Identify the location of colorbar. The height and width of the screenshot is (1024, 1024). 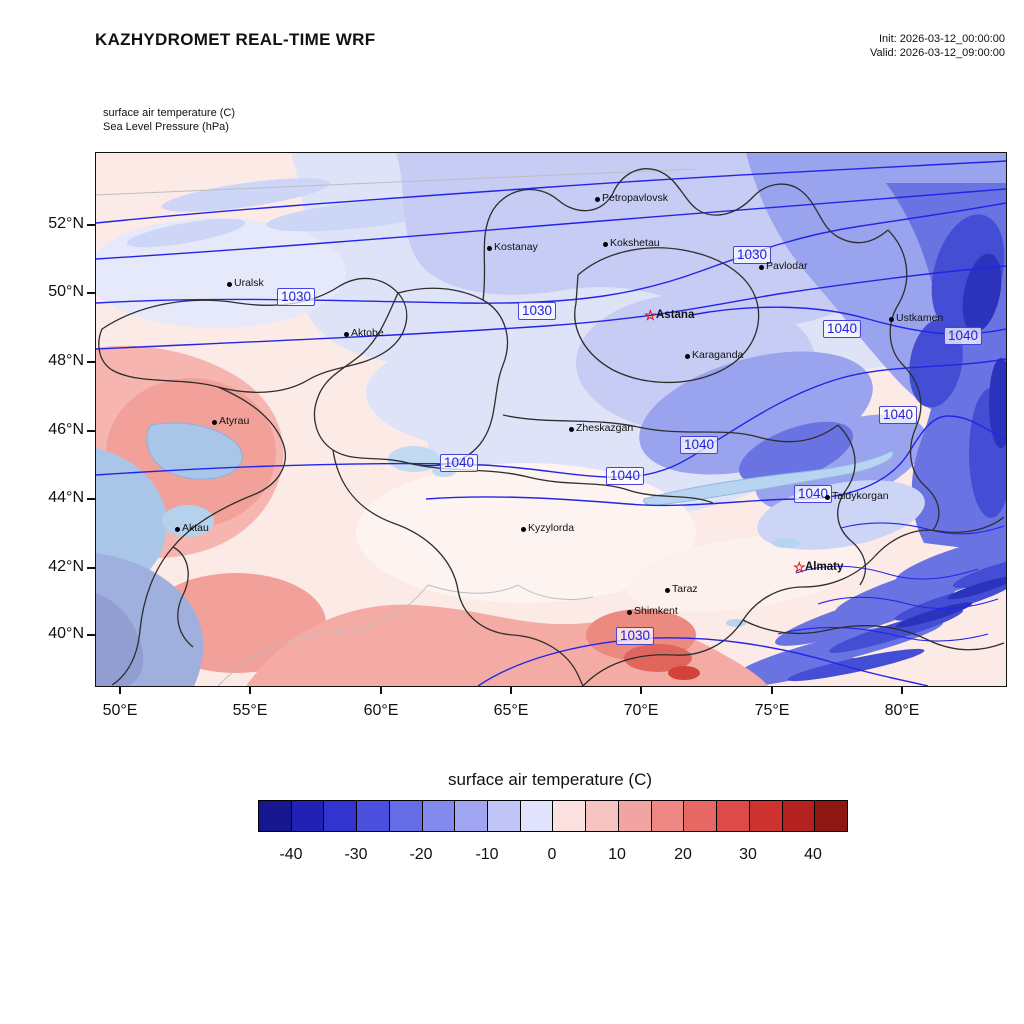
(553, 816).